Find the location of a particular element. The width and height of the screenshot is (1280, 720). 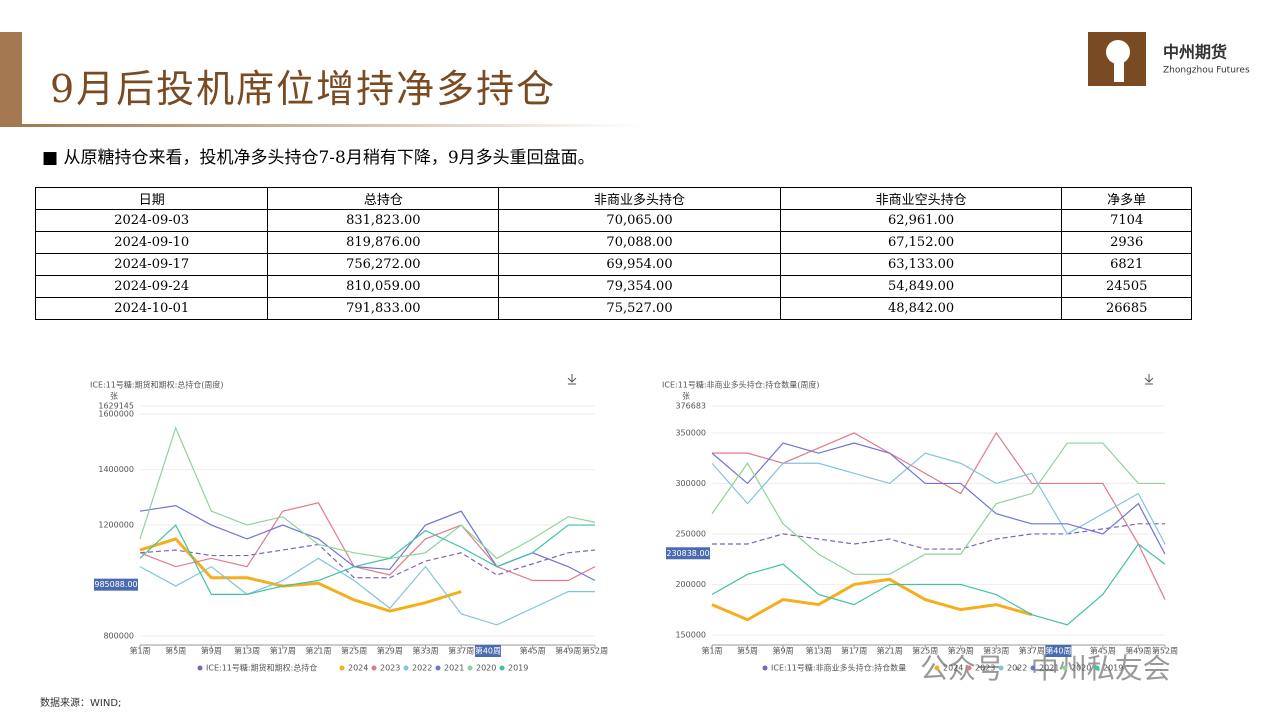

cell: 791,833.00 is located at coordinates (383, 308).